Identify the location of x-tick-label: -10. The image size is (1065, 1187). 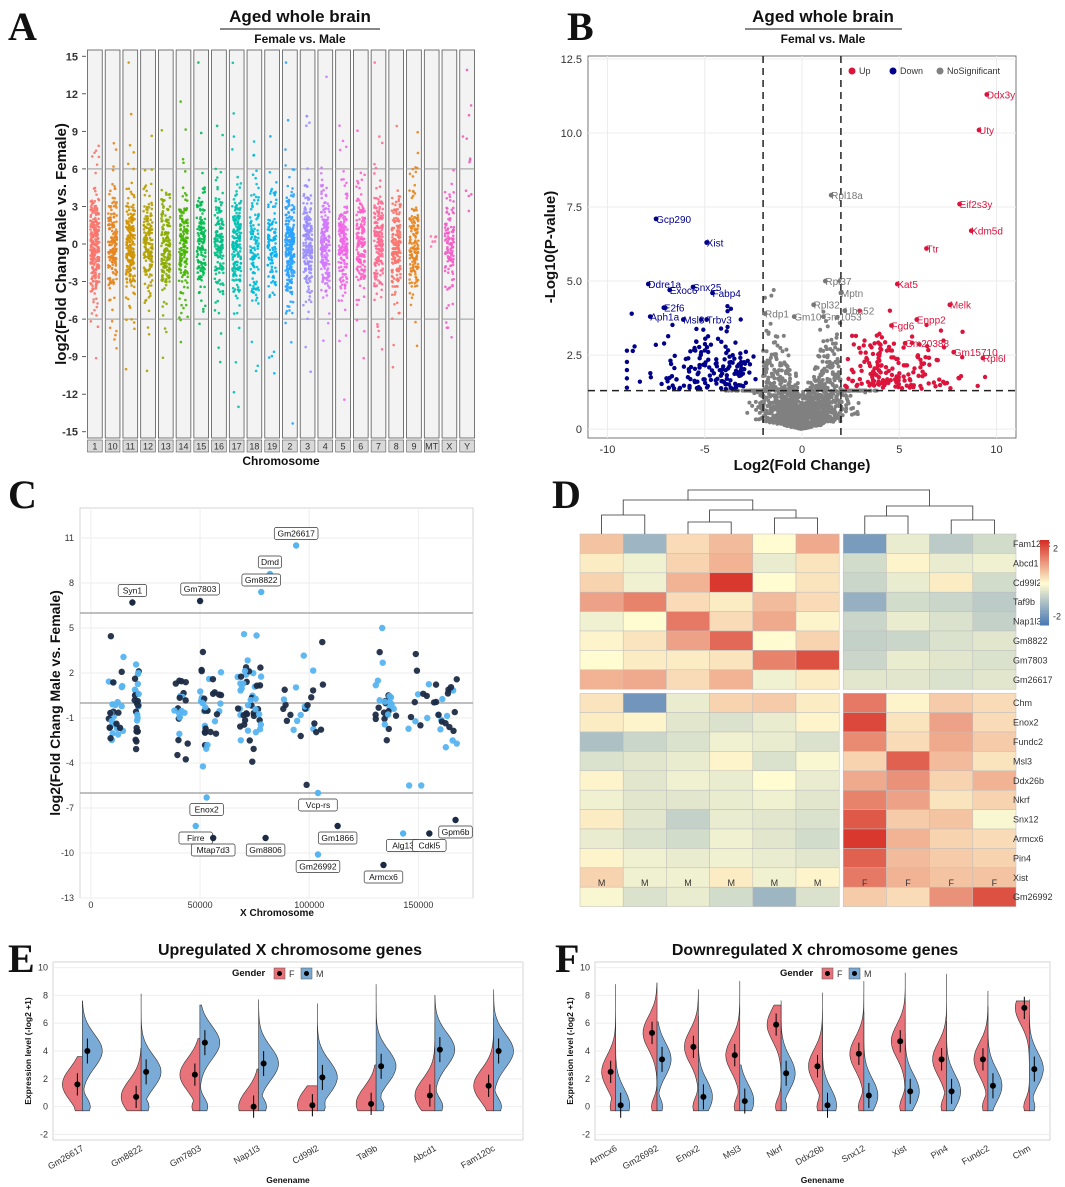
(608, 450).